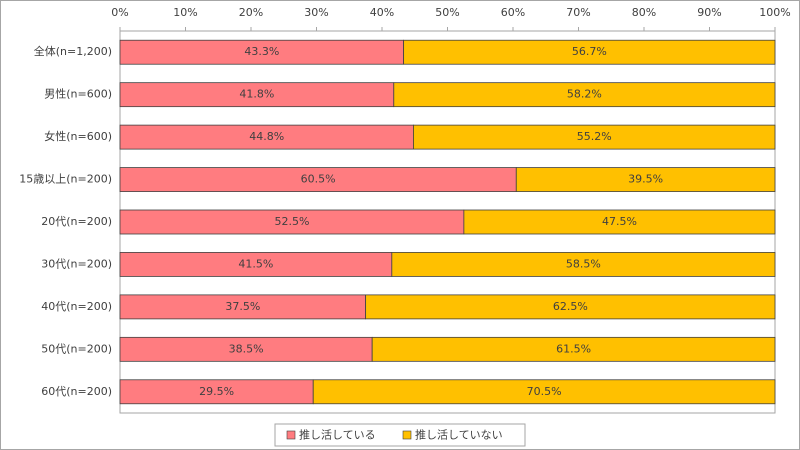  I want to click on value-label: 61.5%, so click(573, 348).